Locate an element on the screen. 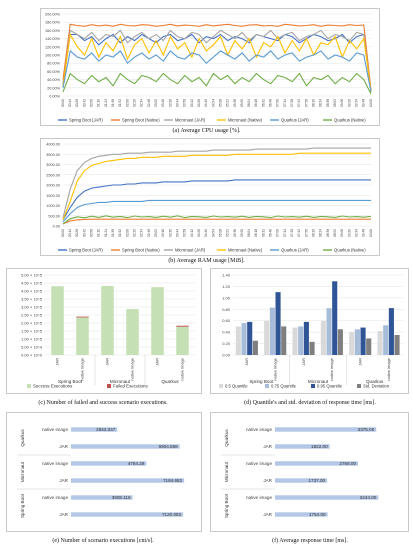 The height and width of the screenshot is (550, 413). x-tick-label: 03:30 is located at coordinates (170, 233).